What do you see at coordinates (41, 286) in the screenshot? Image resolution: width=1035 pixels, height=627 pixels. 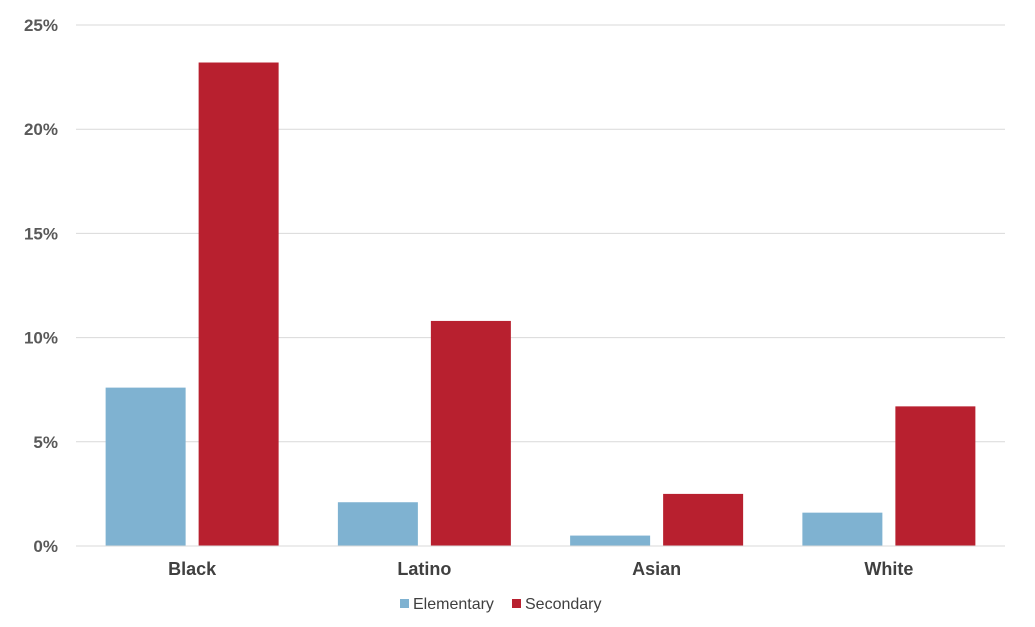 I see `y-axis-tick-labels: 0% 5% 10% 15% 20% 25%` at bounding box center [41, 286].